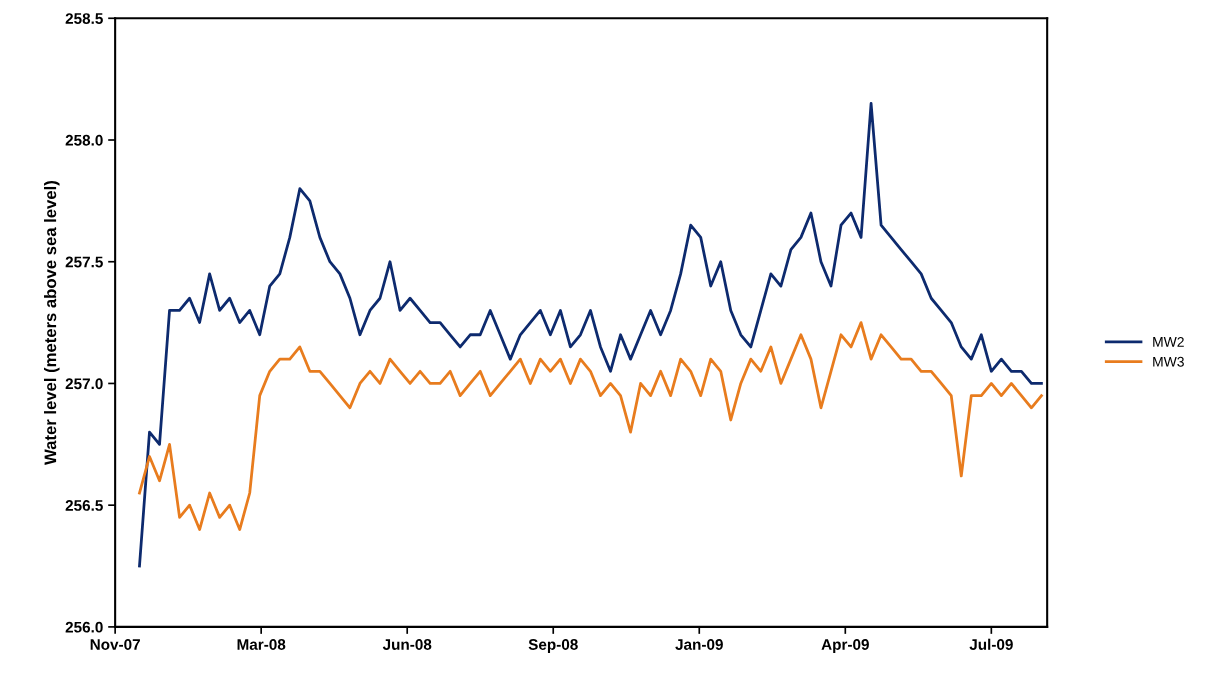 The image size is (1212, 677). What do you see at coordinates (845, 646) in the screenshot?
I see `x-tick-label: Apr-09` at bounding box center [845, 646].